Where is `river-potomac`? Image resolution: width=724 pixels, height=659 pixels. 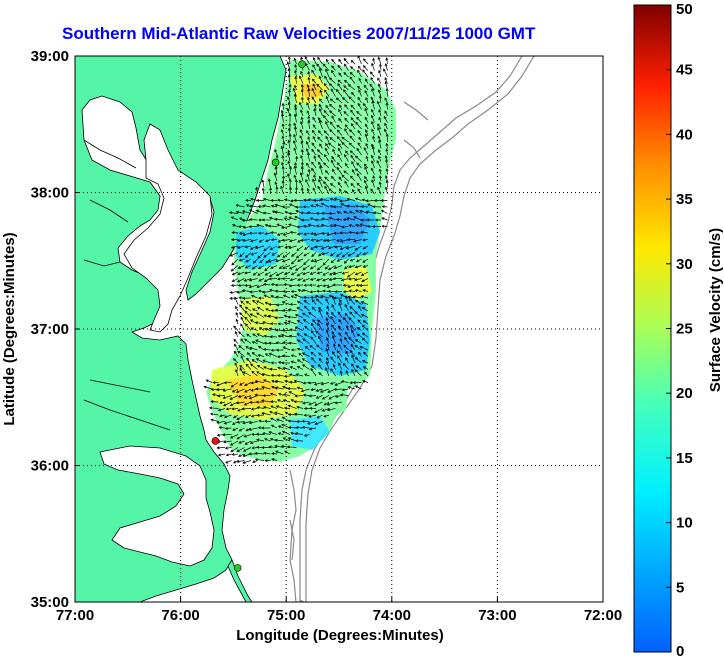
river-potomac is located at coordinates (127, 285).